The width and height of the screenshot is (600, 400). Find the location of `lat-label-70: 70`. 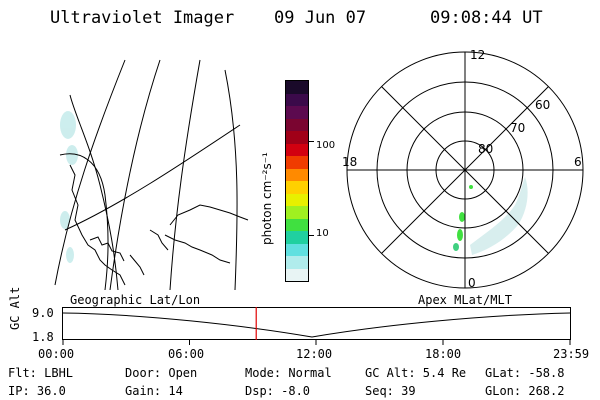

lat-label-70: 70 is located at coordinates (517, 128).